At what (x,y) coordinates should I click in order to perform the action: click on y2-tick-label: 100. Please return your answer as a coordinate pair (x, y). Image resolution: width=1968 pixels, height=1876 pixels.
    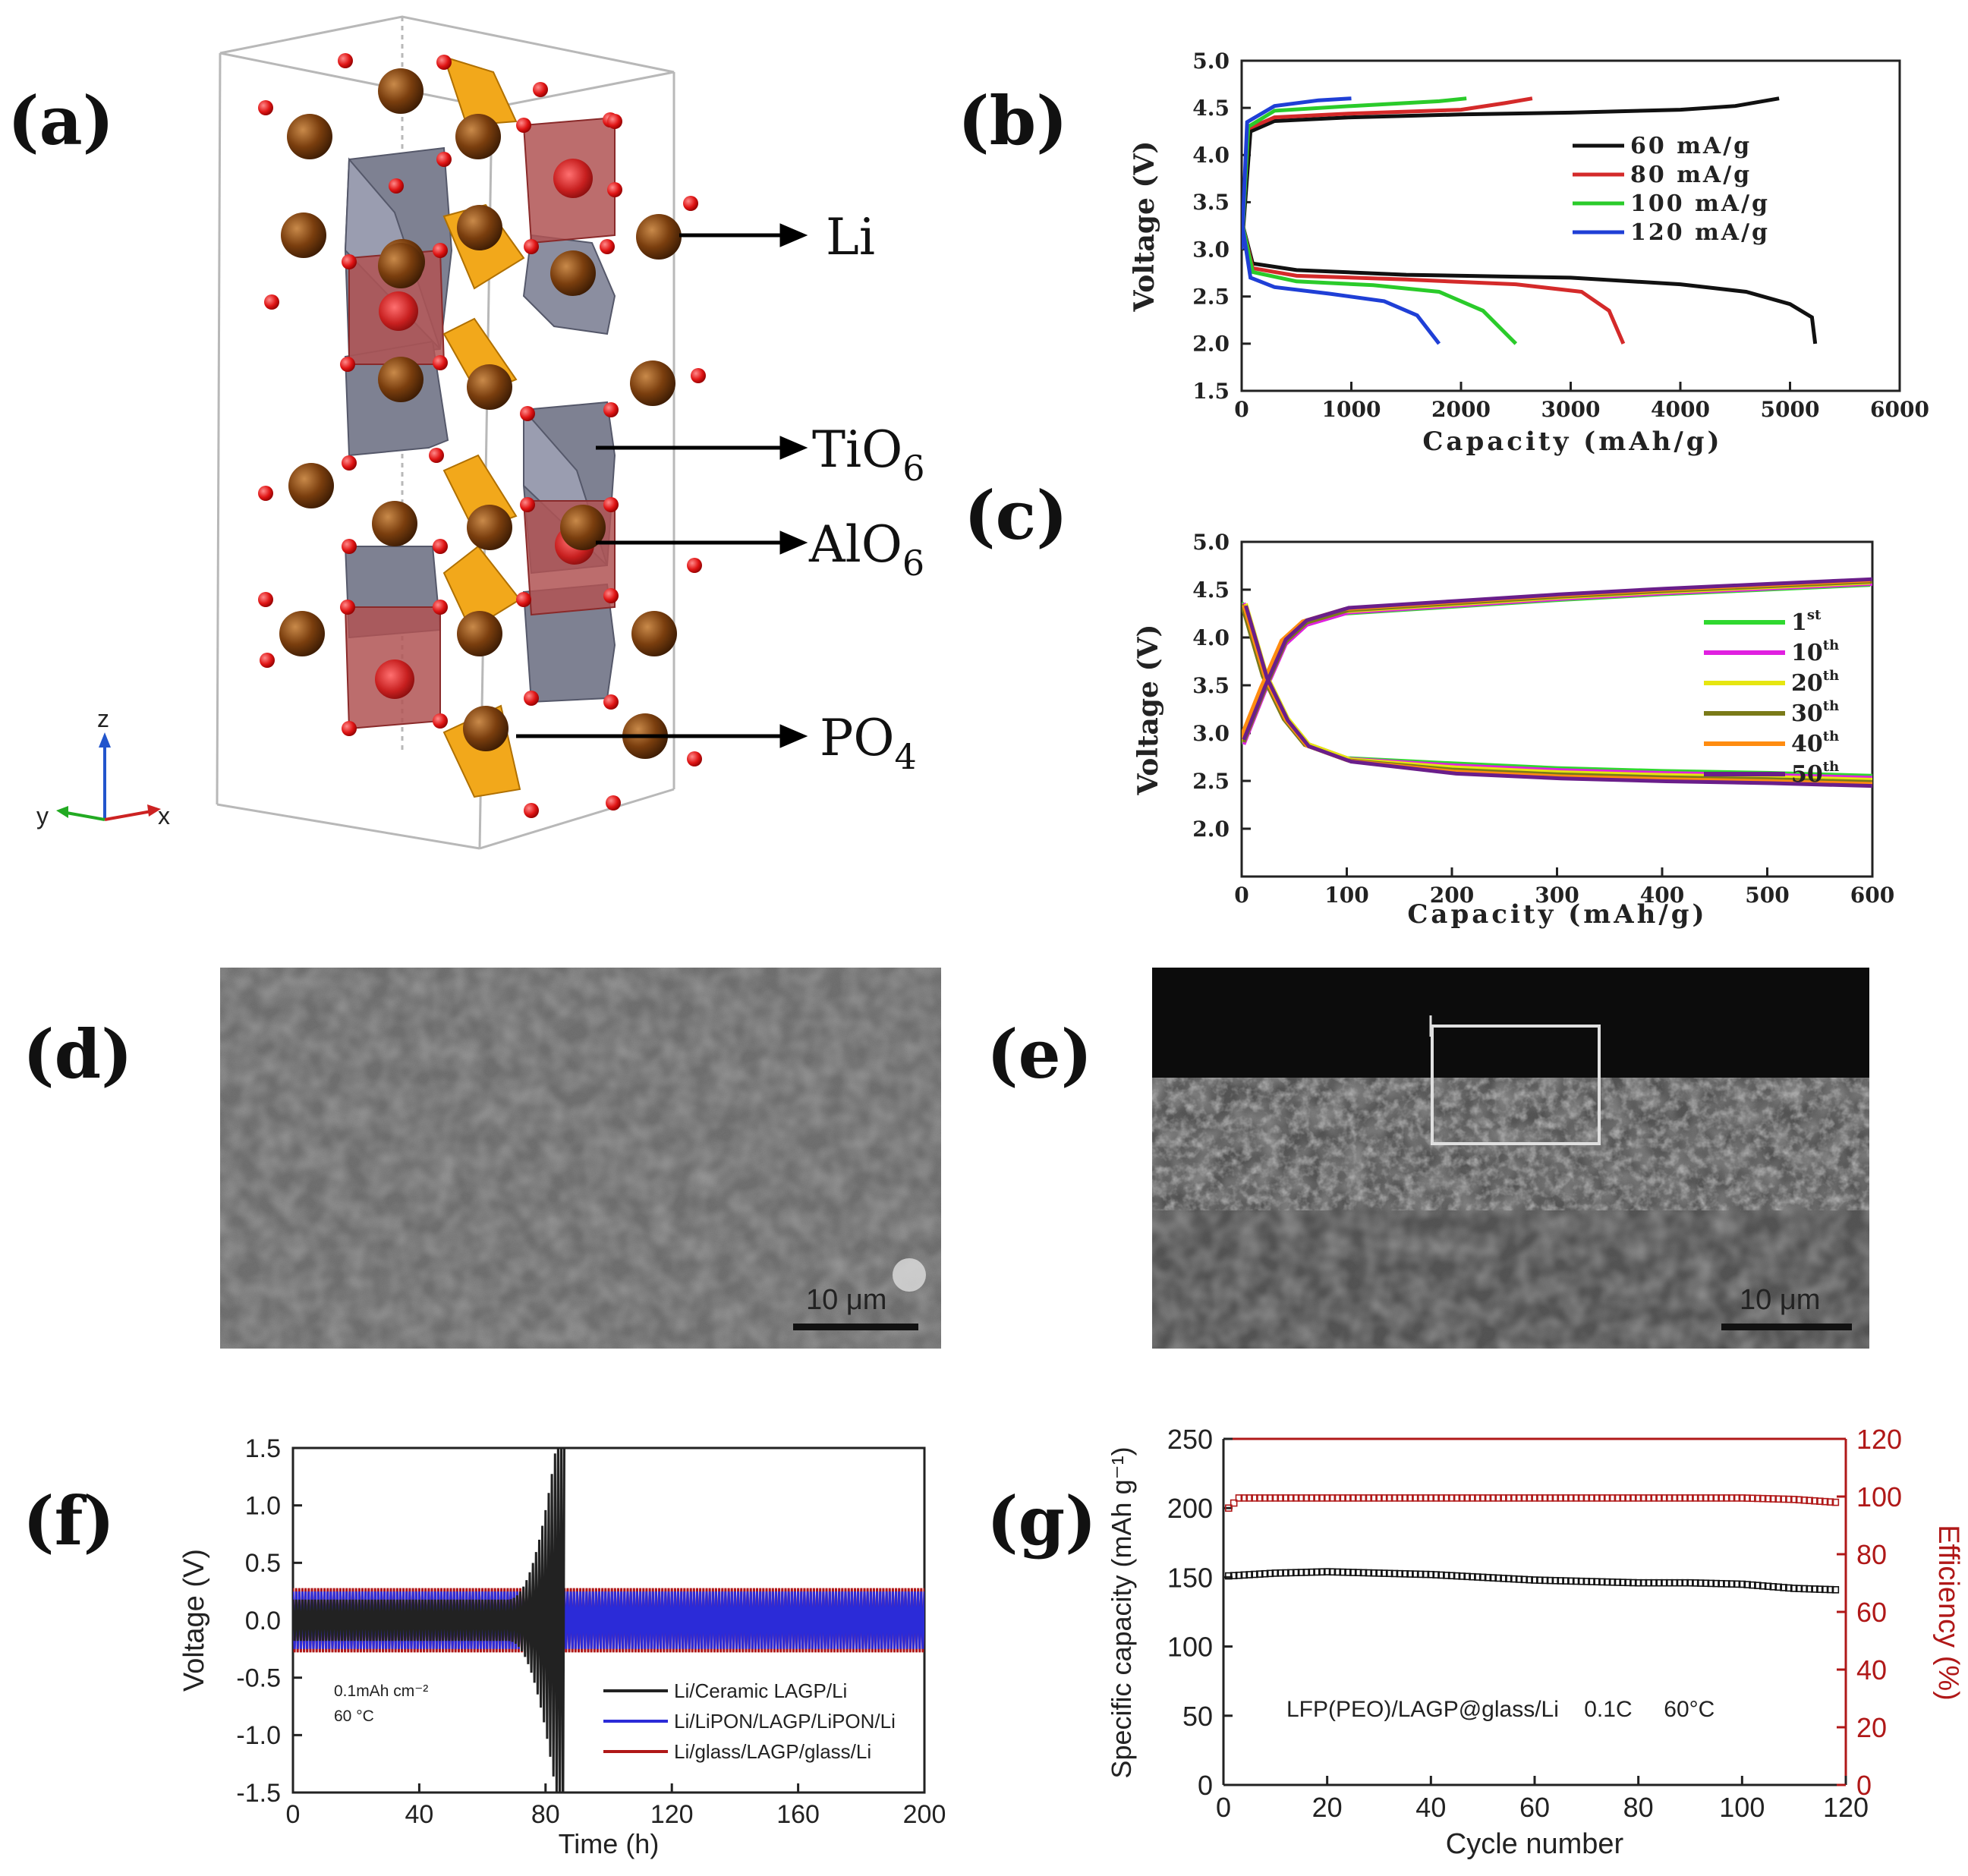
    Looking at the image, I should click on (1879, 1496).